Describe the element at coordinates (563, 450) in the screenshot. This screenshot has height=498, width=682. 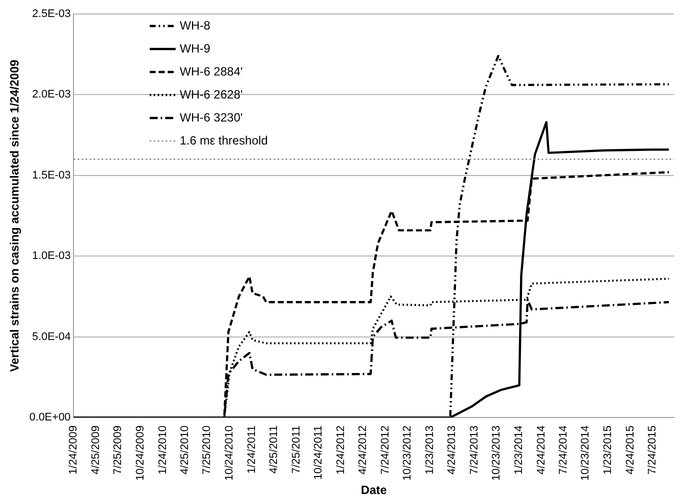
I see `x-tick-label: 7/24/2014` at that location.